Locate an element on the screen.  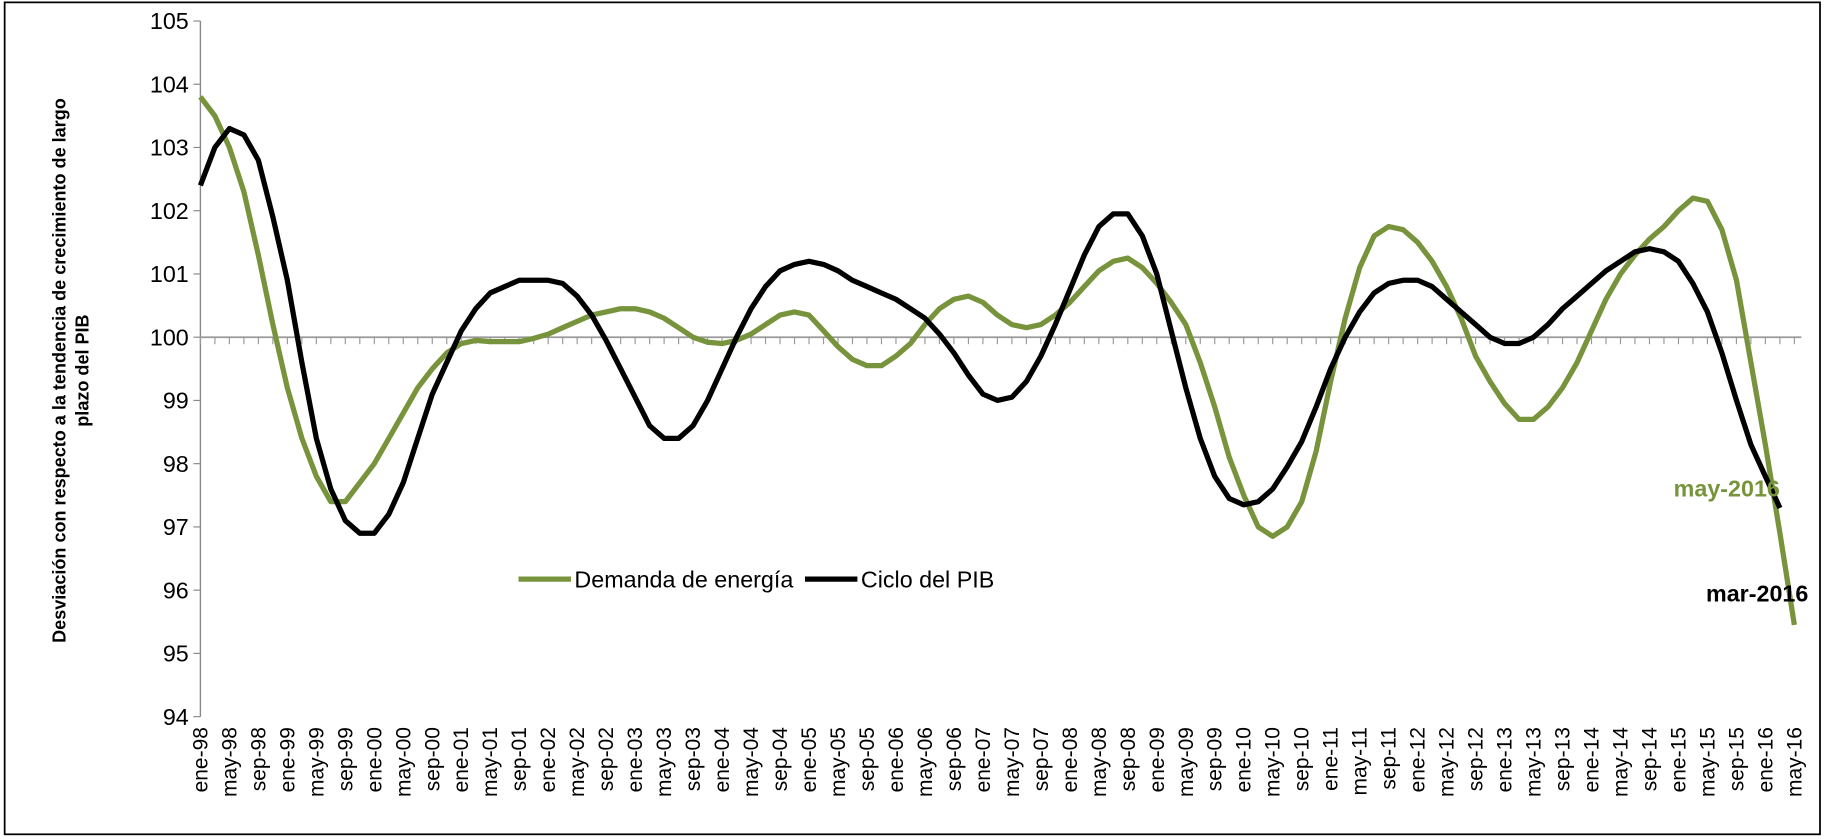
x-tick-label: sep-04 is located at coordinates (780, 759).